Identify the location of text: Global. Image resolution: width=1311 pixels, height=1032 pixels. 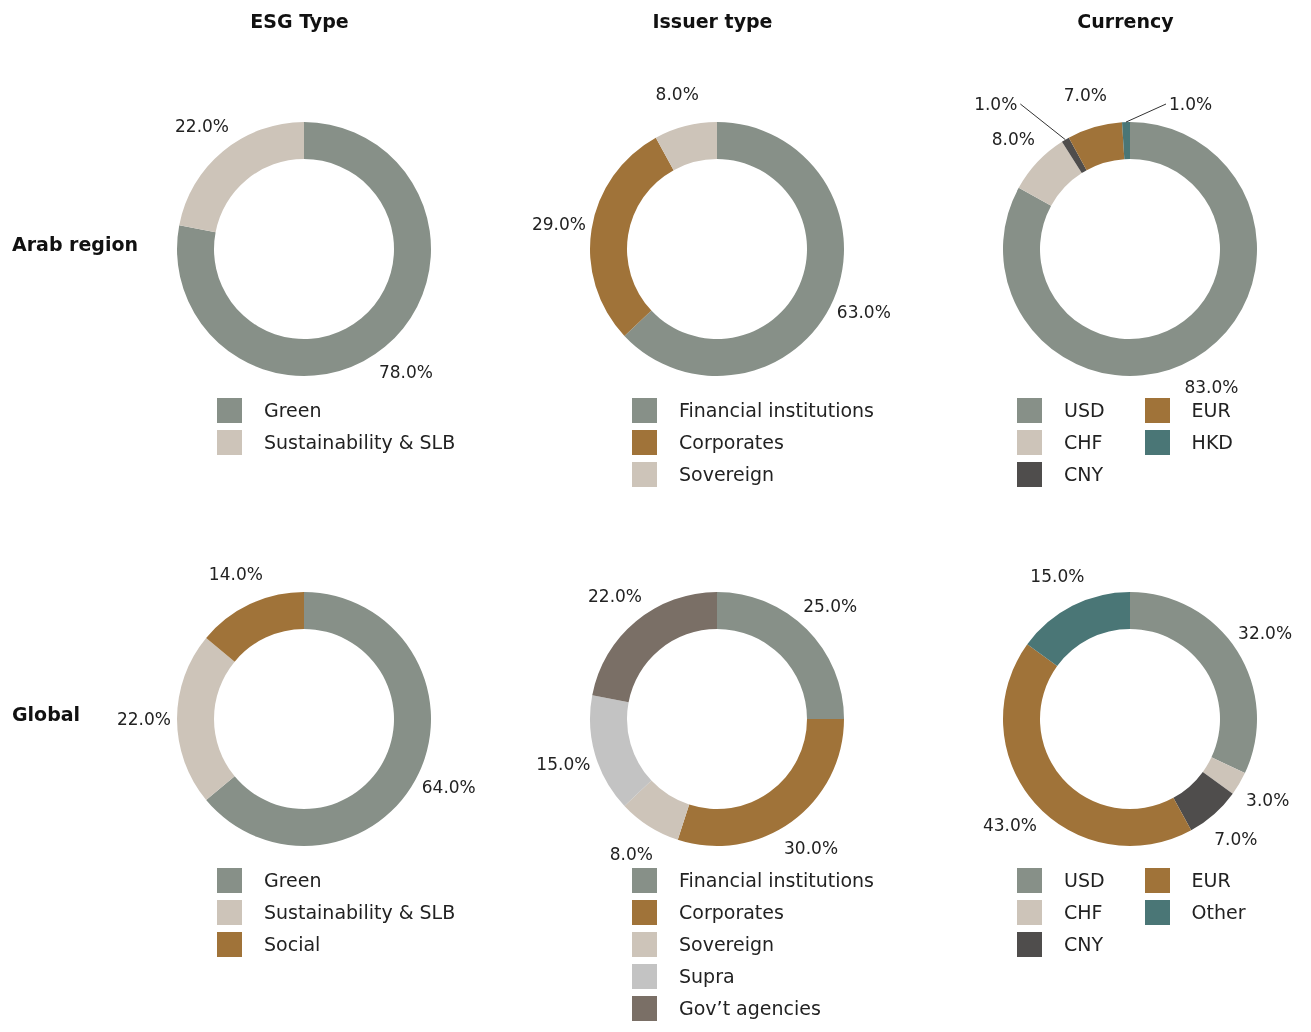
(46, 714).